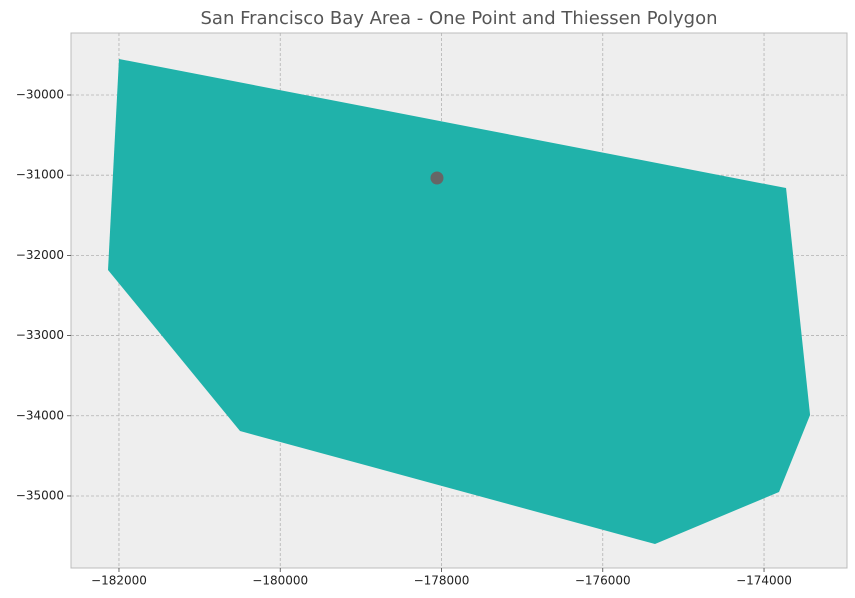 The width and height of the screenshot is (855, 598). I want to click on y-tick-label: −32000, so click(40, 255).